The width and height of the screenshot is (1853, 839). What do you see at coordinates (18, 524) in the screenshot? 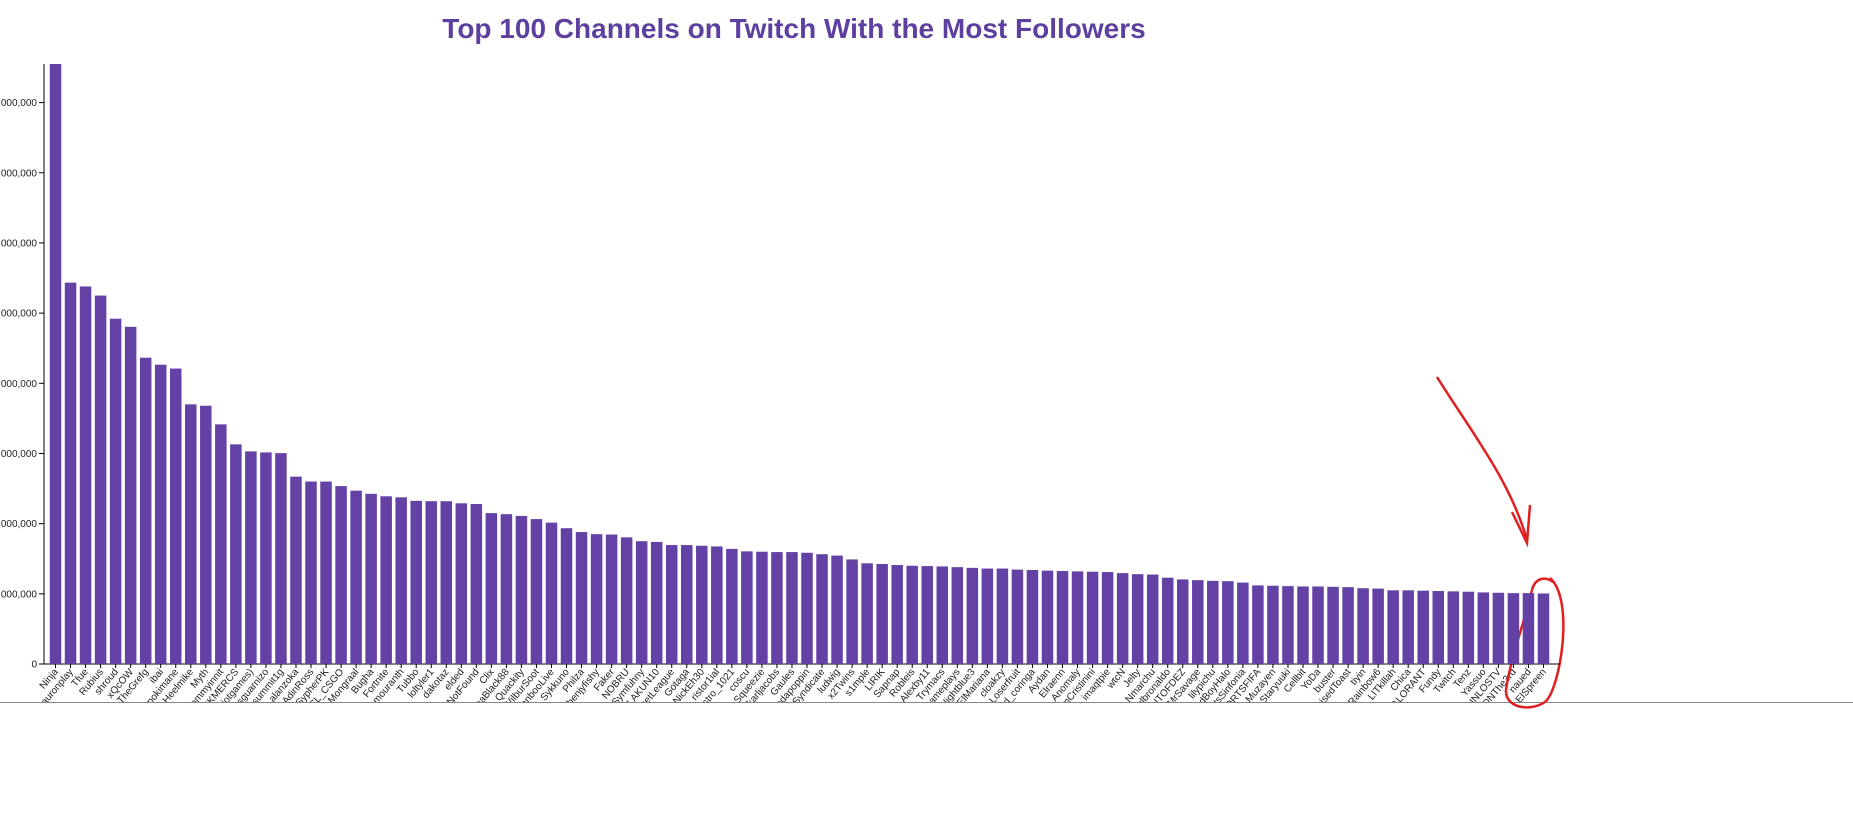
I see `y-tick-label: 4,000,000` at bounding box center [18, 524].